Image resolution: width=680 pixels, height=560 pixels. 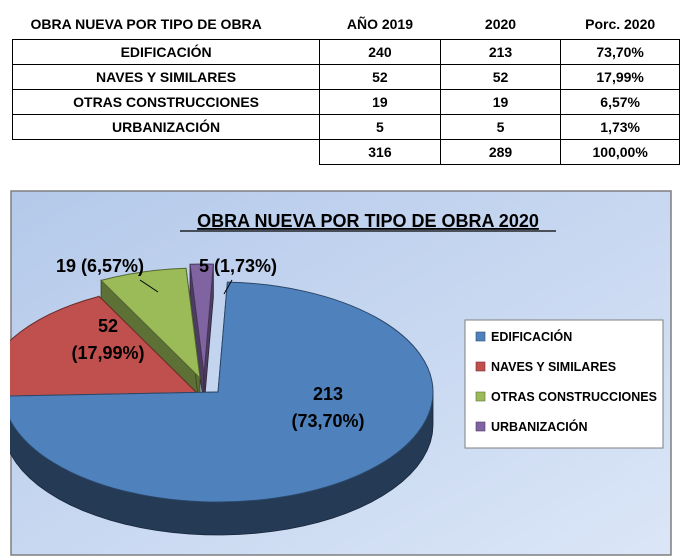 What do you see at coordinates (380, 152) in the screenshot?
I see `table-total-2019: 316` at bounding box center [380, 152].